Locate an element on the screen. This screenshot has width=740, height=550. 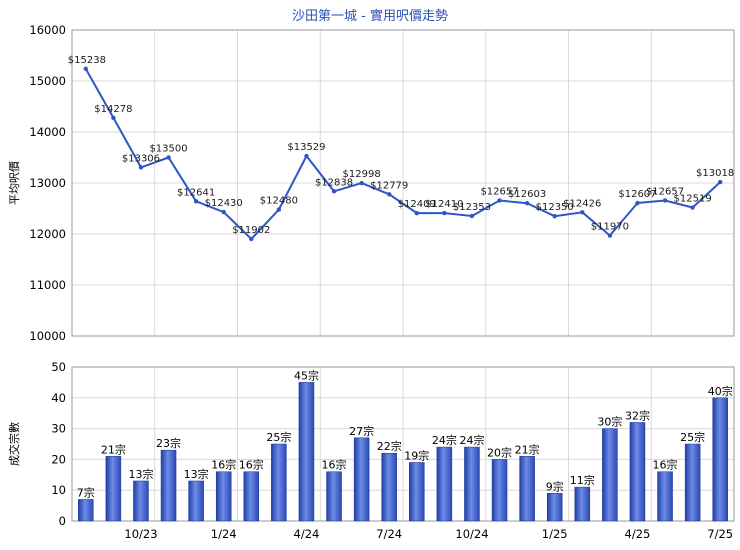
volume-label: 24宗 is located at coordinates (444, 440).